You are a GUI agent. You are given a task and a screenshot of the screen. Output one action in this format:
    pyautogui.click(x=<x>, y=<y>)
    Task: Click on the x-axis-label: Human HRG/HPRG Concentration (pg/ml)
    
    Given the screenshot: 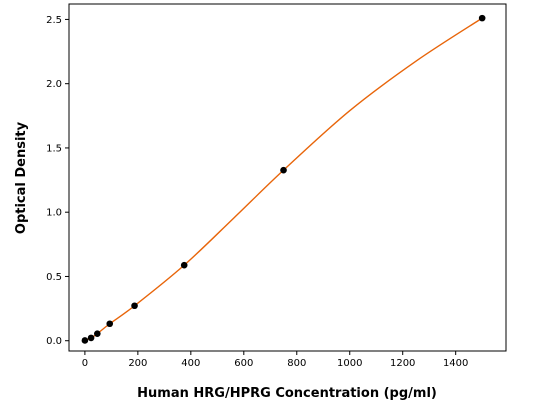 What is the action you would take?
    pyautogui.click(x=287, y=393)
    